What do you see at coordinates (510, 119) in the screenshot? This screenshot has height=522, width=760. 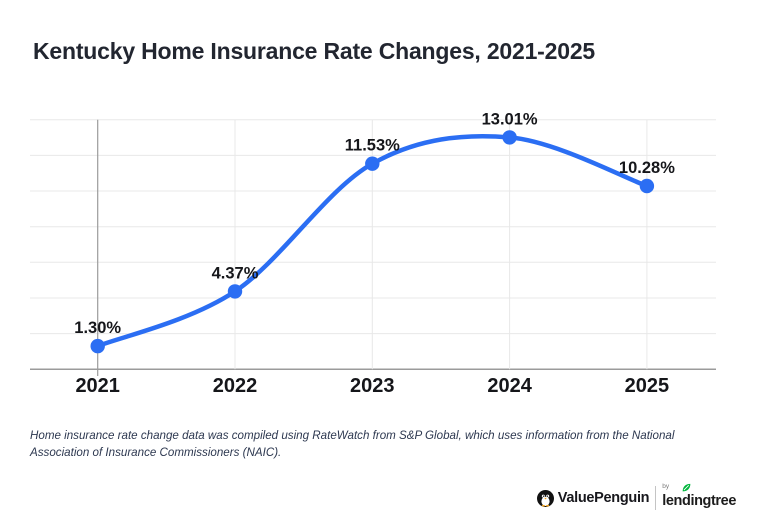 I see `data-point-label: 13.01%` at bounding box center [510, 119].